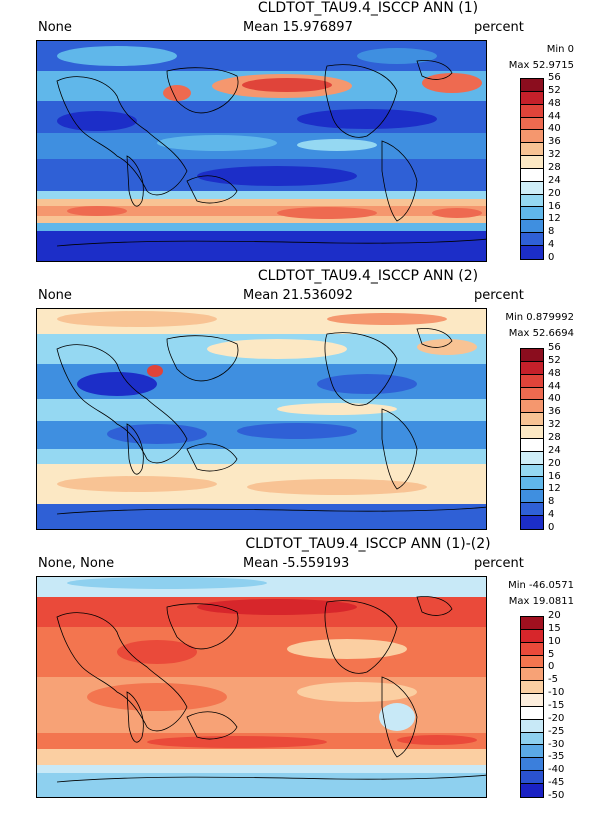 Image resolution: width=606 pixels, height=814 pixels. What do you see at coordinates (298, 295) in the screenshot?
I see `mean-label: Mean 21.536092` at bounding box center [298, 295].